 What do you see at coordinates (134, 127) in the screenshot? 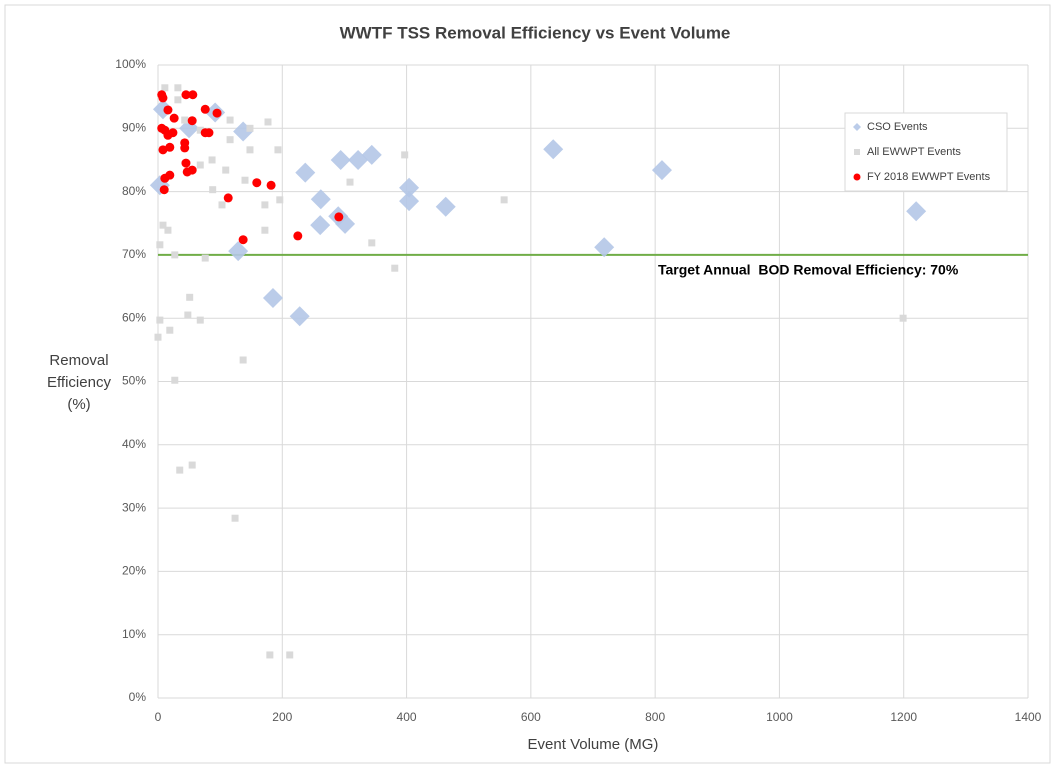
I see `y-tick-label: 90%` at bounding box center [134, 127].